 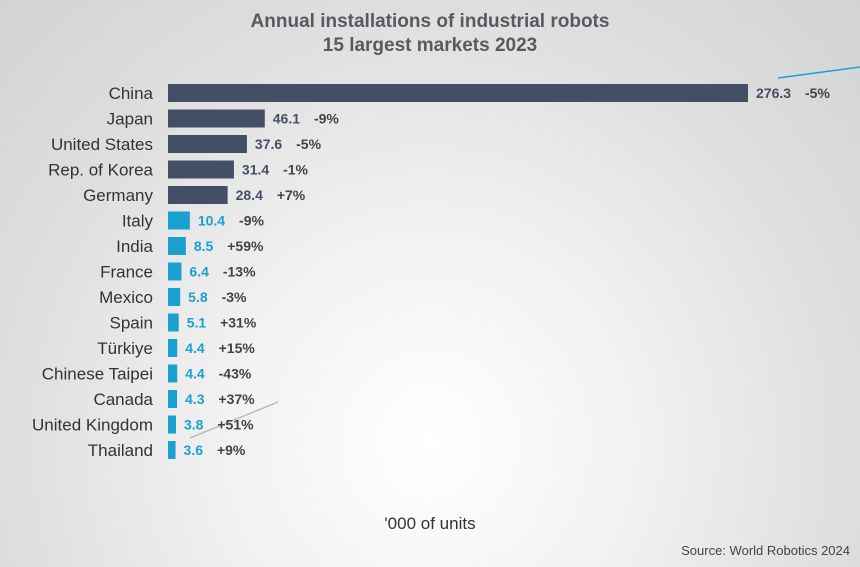 I want to click on category-label: Italy, so click(x=138, y=221).